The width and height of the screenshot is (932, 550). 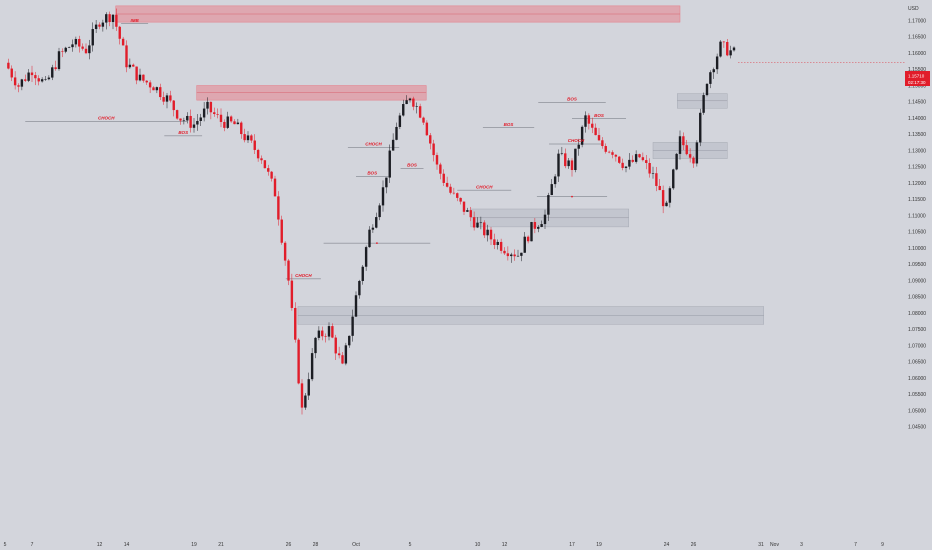 What do you see at coordinates (917, 70) in the screenshot?
I see `y-tick-3: 1.15500` at bounding box center [917, 70].